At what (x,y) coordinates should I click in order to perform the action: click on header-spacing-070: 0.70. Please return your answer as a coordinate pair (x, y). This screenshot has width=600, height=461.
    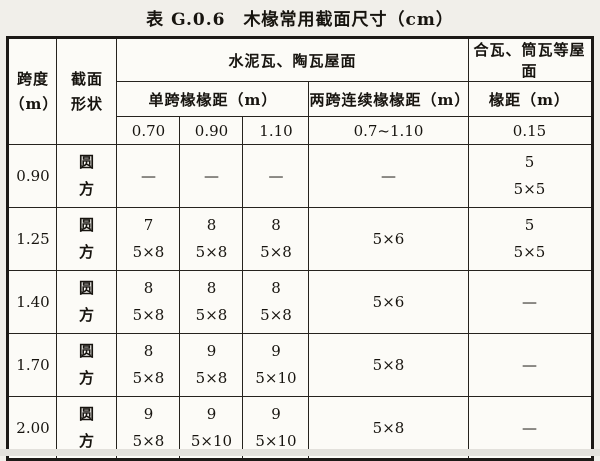
    Looking at the image, I should click on (148, 130).